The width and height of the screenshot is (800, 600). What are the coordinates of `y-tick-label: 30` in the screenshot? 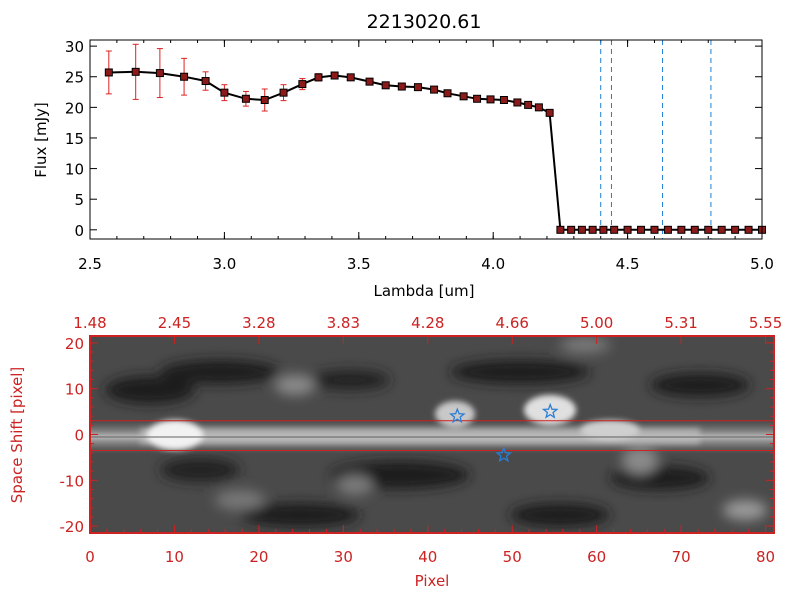 It's located at (74, 47).